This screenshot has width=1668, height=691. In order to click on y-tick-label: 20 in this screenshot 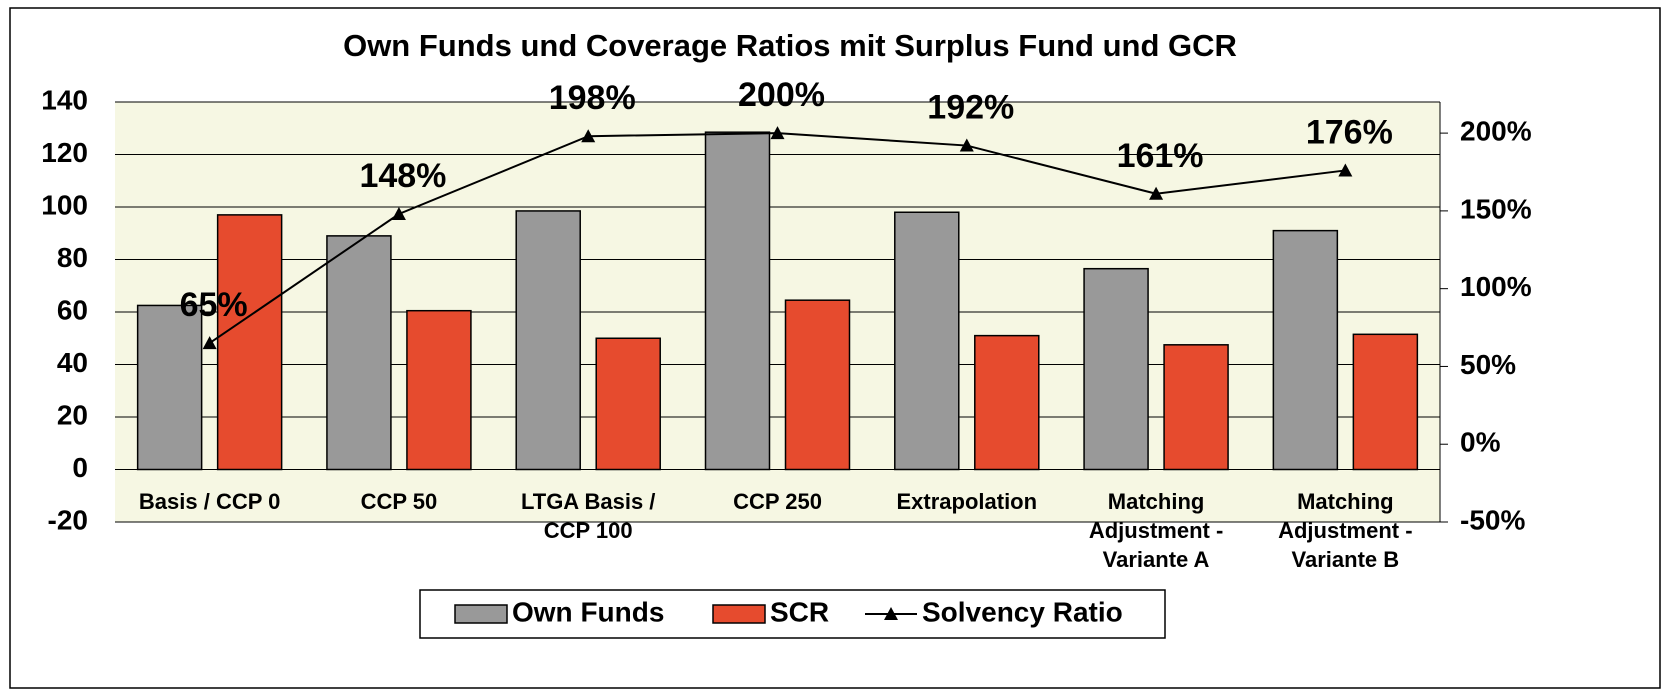, I will do `click(72, 414)`.